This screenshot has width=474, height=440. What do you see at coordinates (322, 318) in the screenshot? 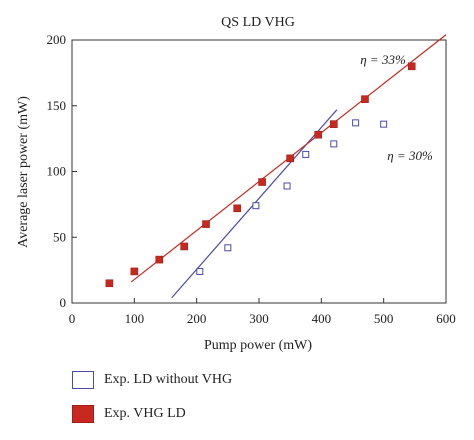
I see `x-tick-label: 400` at bounding box center [322, 318].